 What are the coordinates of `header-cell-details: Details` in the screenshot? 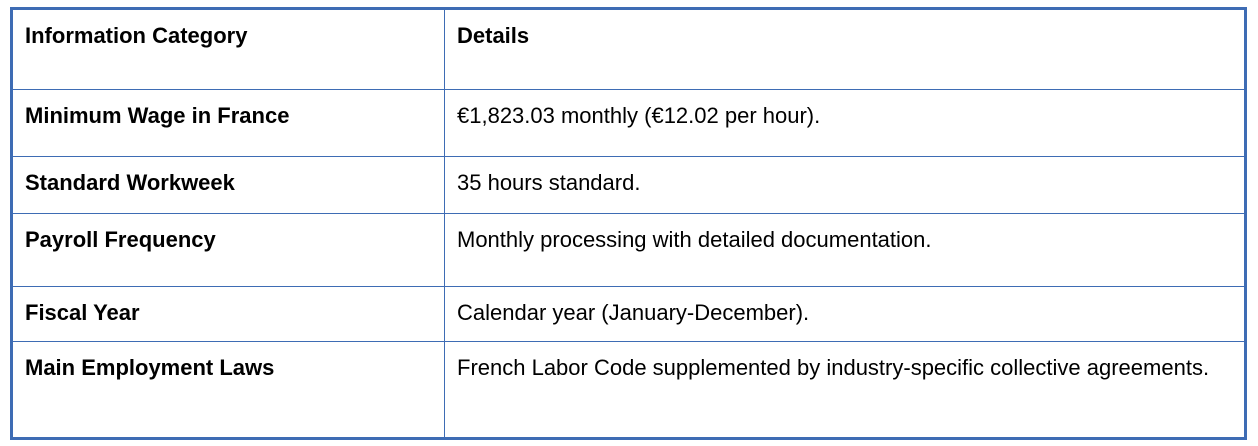 It's located at (845, 49).